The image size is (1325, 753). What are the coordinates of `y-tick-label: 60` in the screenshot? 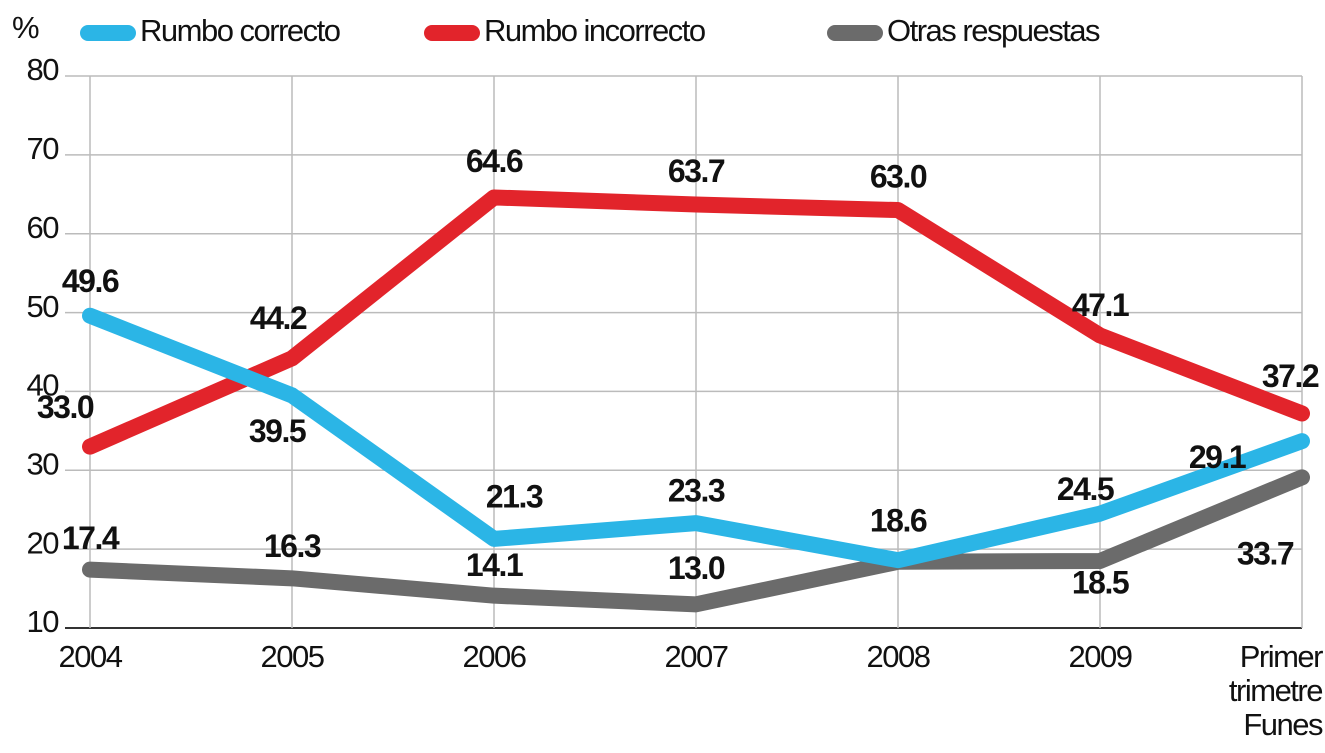 It's located at (43, 227).